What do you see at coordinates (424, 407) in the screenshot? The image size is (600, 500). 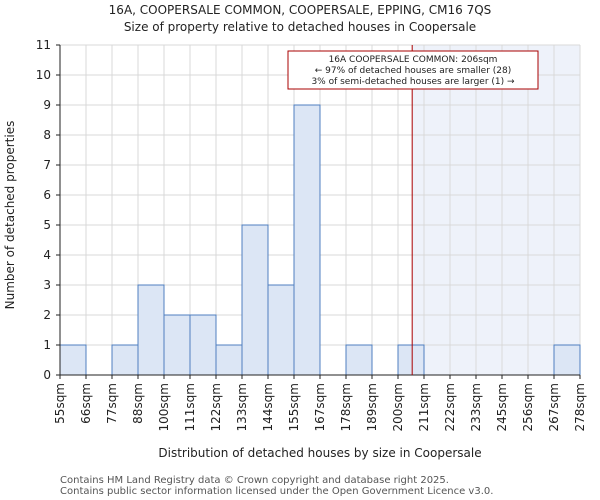 I see `x-tick-label: 211sqm` at bounding box center [424, 407].